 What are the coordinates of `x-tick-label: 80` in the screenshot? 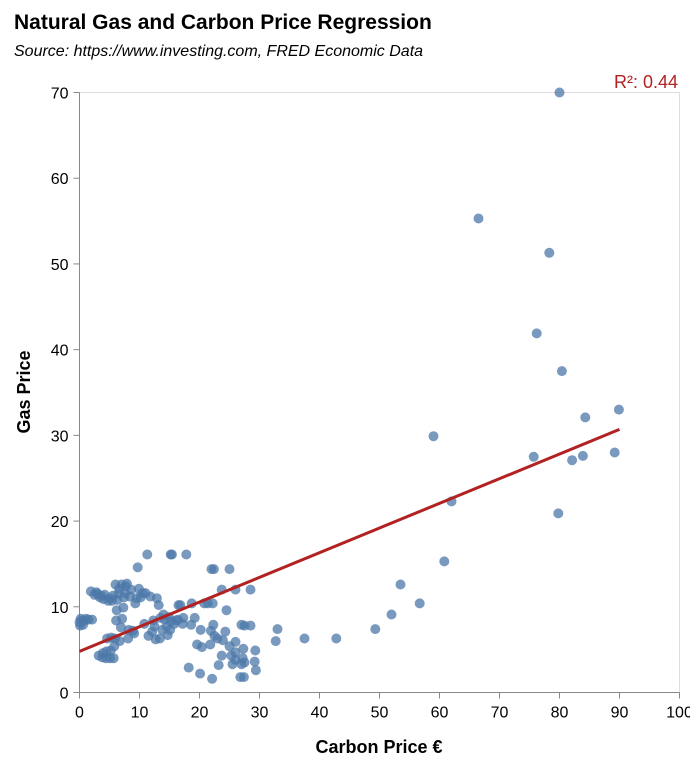 It's located at (560, 713).